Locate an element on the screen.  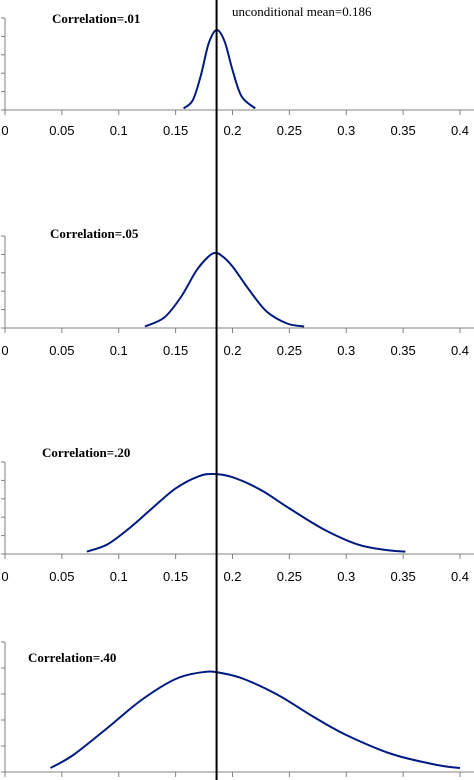
panel-title: Correlation=.40 is located at coordinates (72, 657).